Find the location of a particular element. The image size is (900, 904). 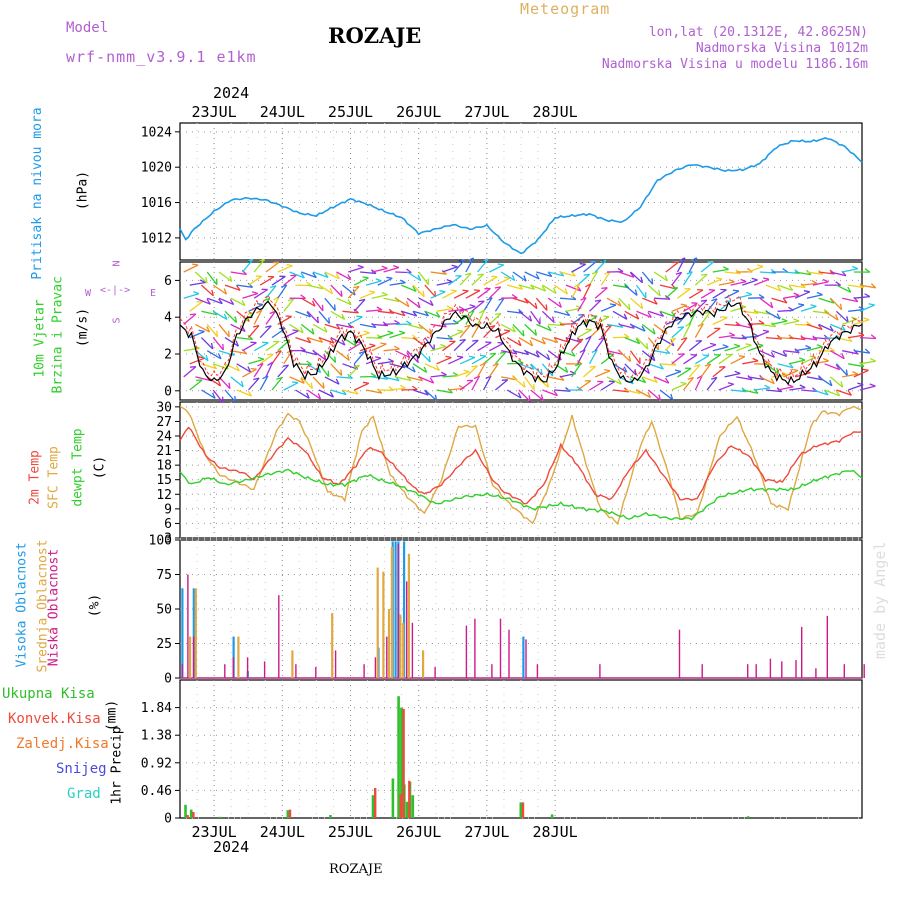

day-label-top: 24JUL is located at coordinates (282, 112).